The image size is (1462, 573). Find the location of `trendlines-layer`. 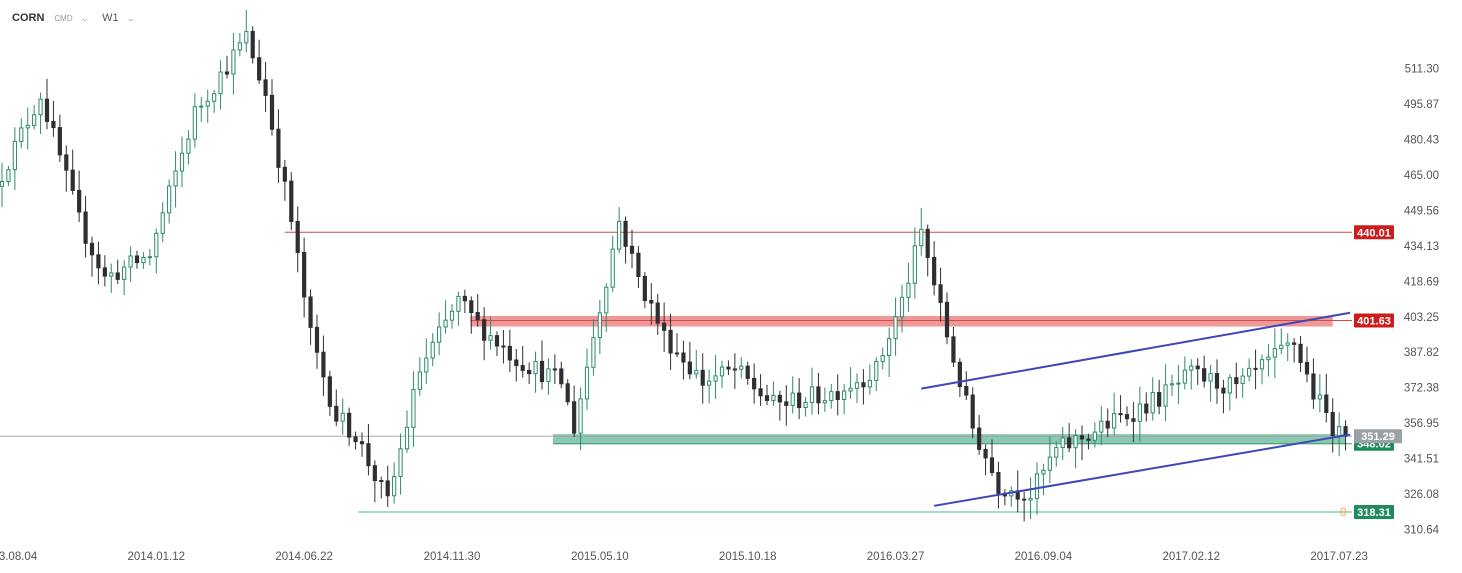

trendlines-layer is located at coordinates (1136, 409).